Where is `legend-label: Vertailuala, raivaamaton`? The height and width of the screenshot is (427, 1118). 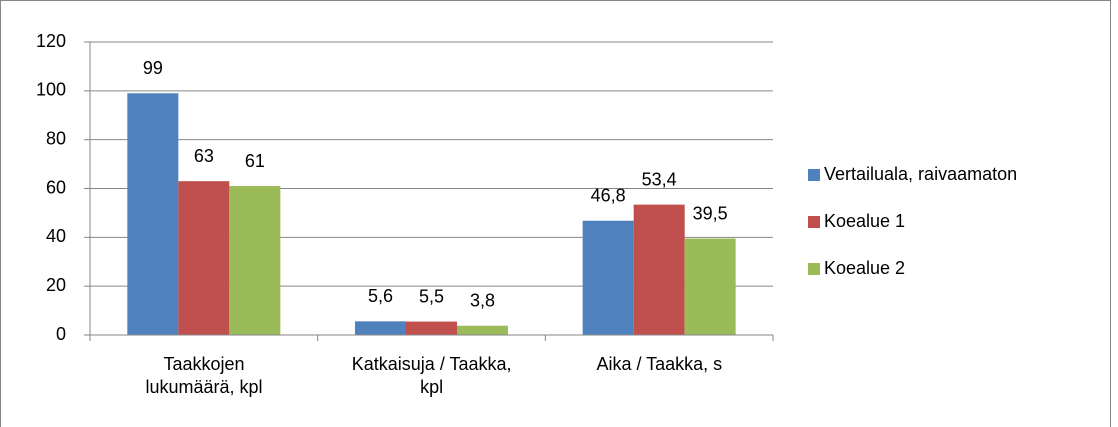 legend-label: Vertailuala, raivaamaton is located at coordinates (920, 174).